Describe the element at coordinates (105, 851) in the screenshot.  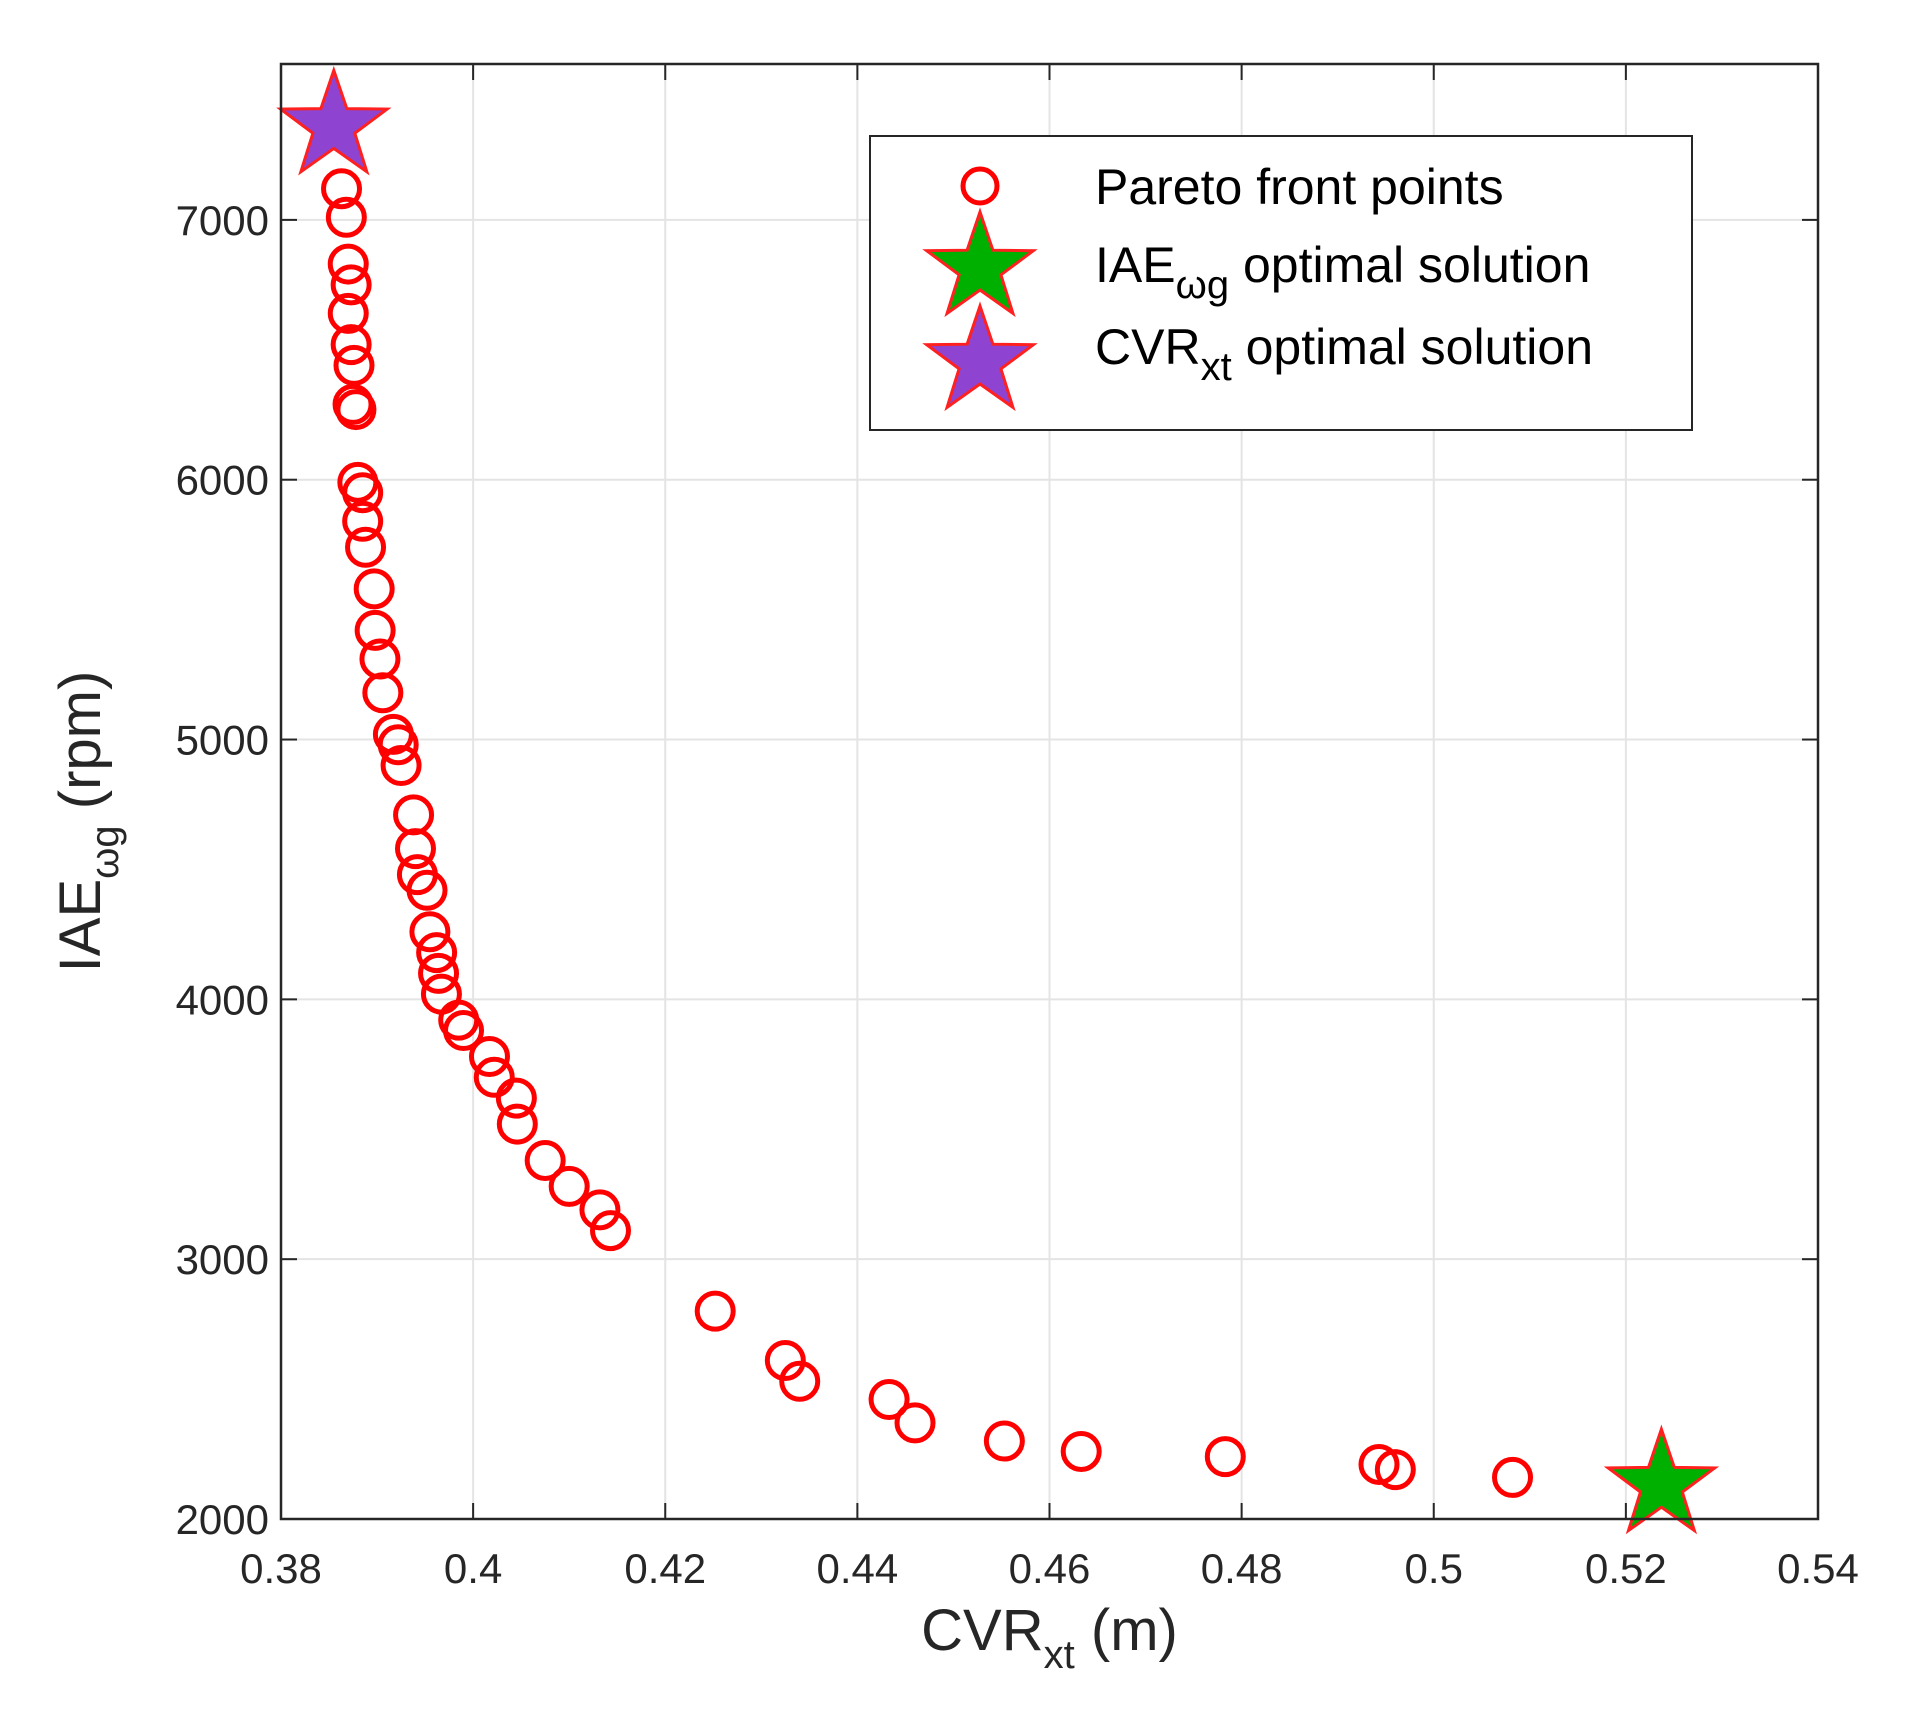
I see `y-axis-label-subscript: ωg` at that location.